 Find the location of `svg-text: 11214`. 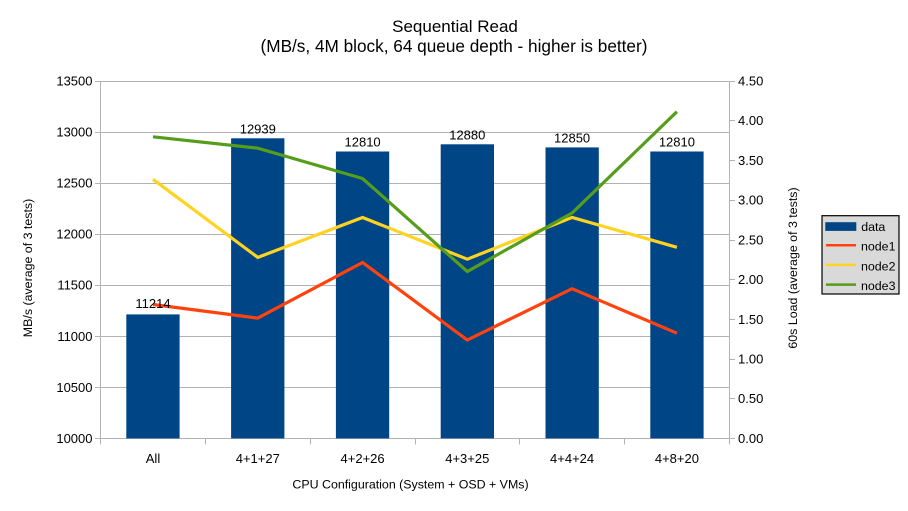

svg-text: 11214 is located at coordinates (152, 303).